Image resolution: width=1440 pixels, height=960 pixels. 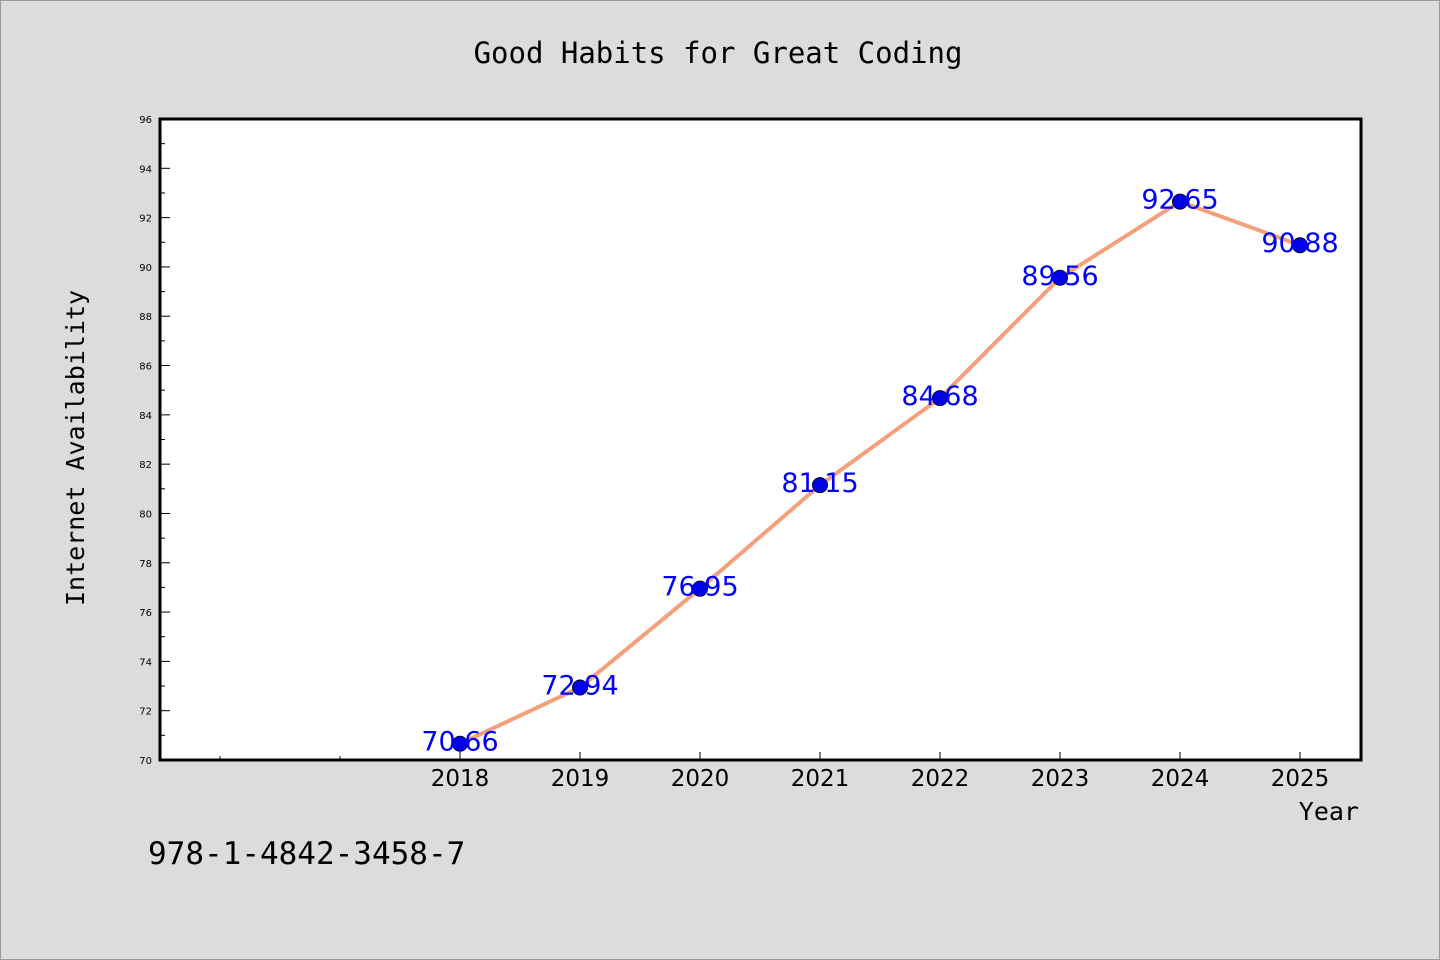 I want to click on y-tick-label: 92, so click(x=145, y=219).